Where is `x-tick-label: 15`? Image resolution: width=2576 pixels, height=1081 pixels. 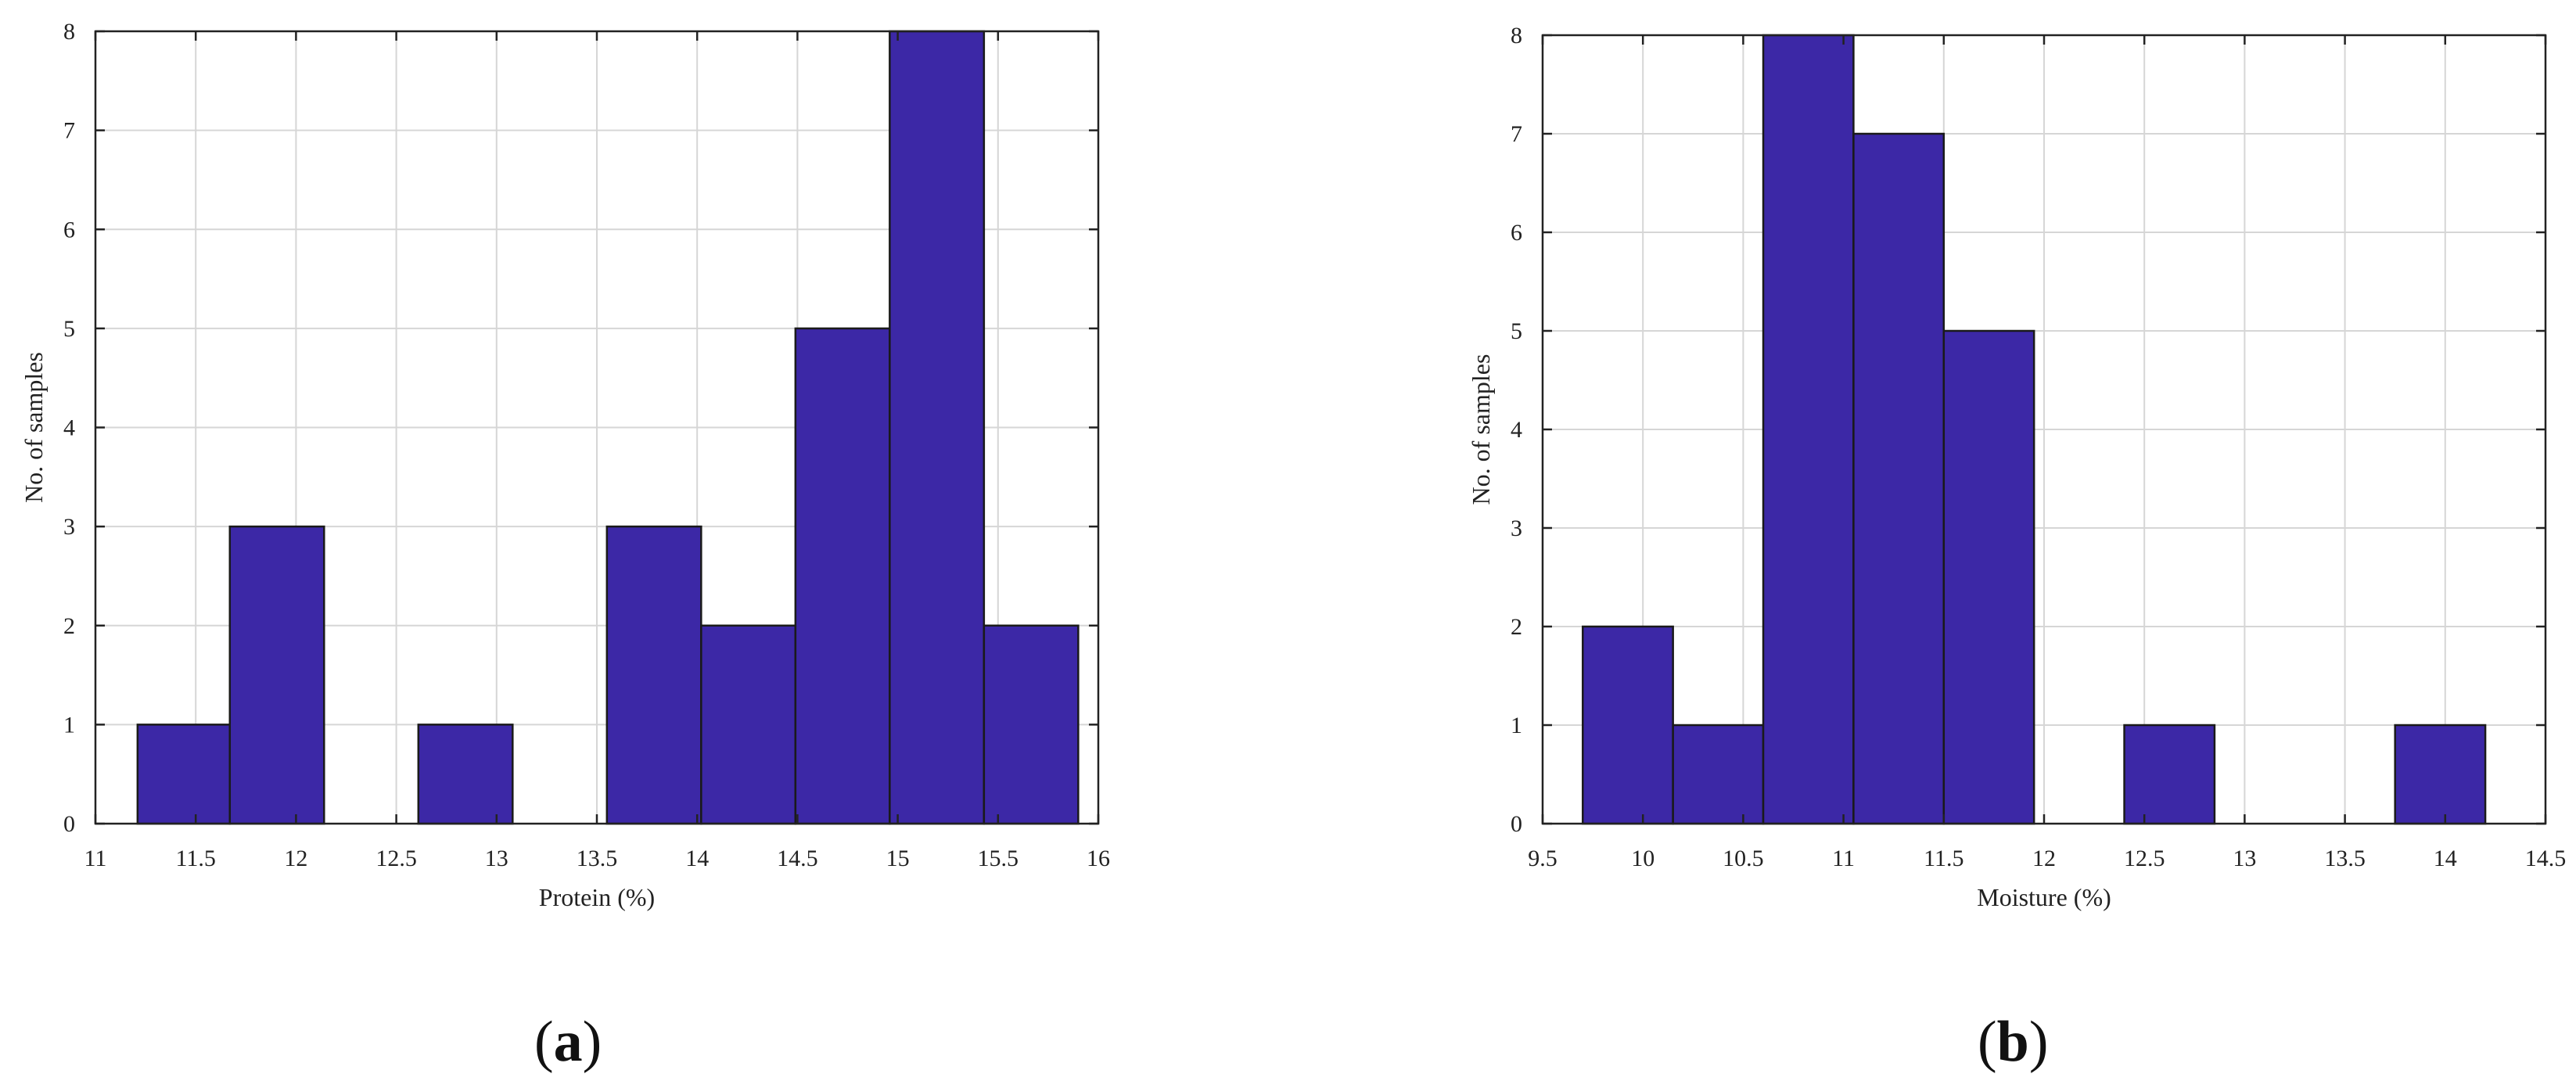 x-tick-label: 15 is located at coordinates (898, 859).